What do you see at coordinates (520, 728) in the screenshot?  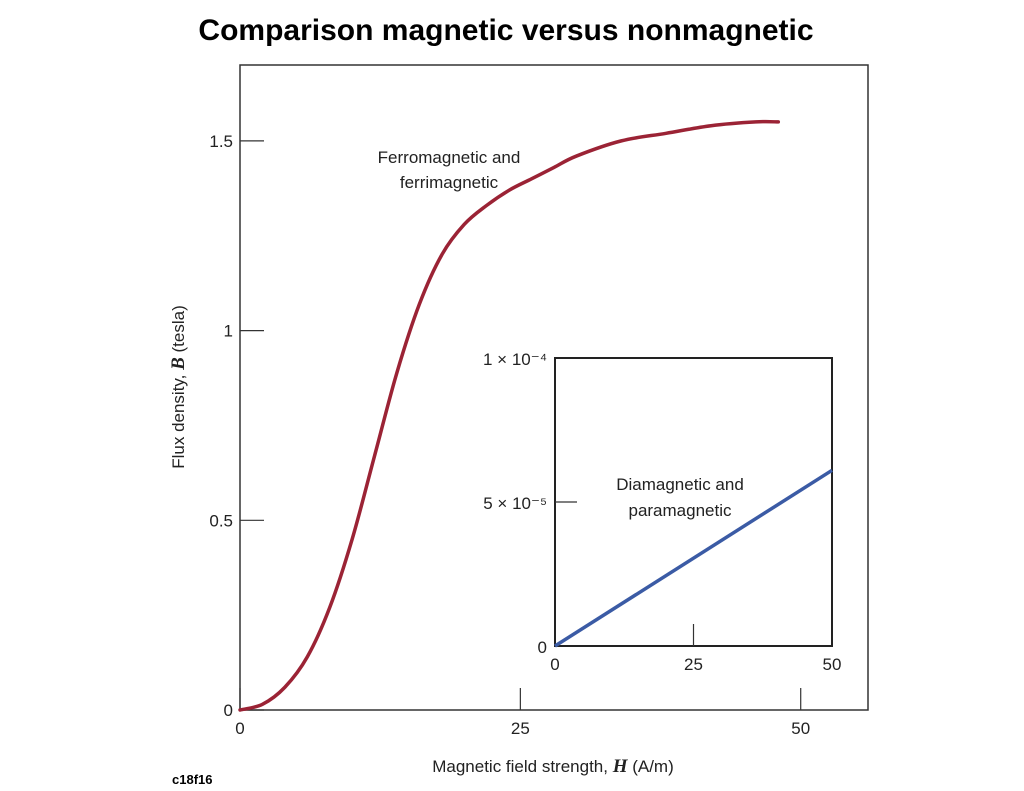 I see `main-x-tick-label: 25` at bounding box center [520, 728].